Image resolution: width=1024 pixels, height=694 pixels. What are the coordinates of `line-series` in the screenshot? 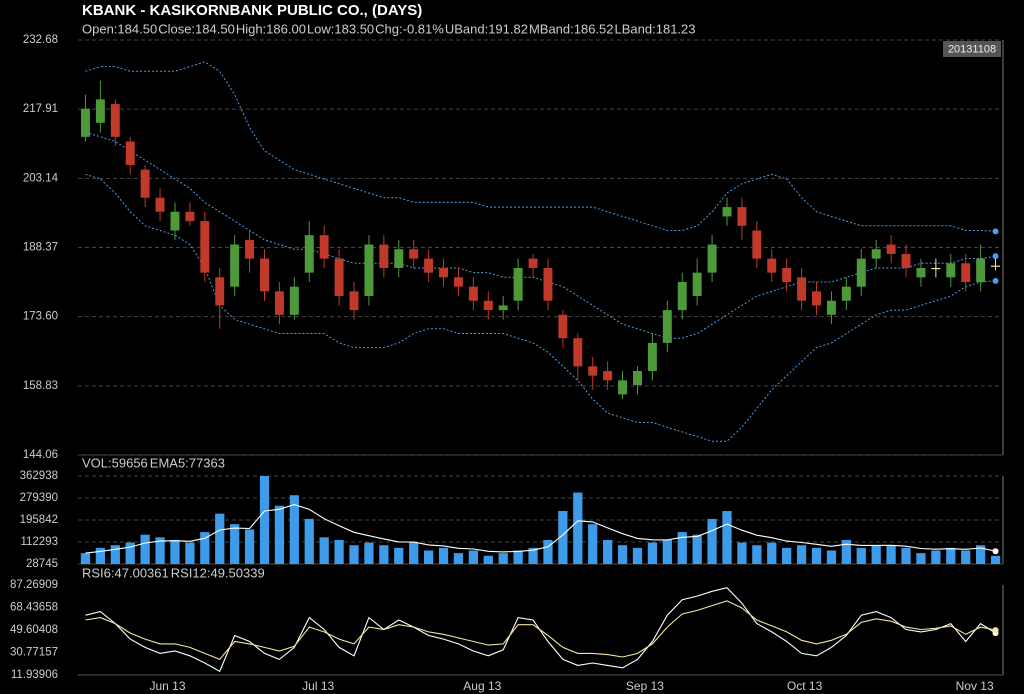 It's located at (540, 529).